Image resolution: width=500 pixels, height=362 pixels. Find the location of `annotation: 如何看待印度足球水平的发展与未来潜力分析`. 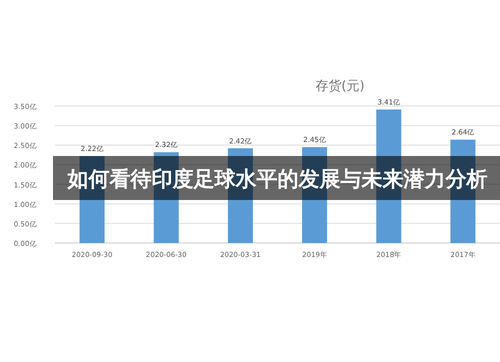

annotation: 如何看待印度足球水平的发展与未来潜力分析 is located at coordinates (277, 179).